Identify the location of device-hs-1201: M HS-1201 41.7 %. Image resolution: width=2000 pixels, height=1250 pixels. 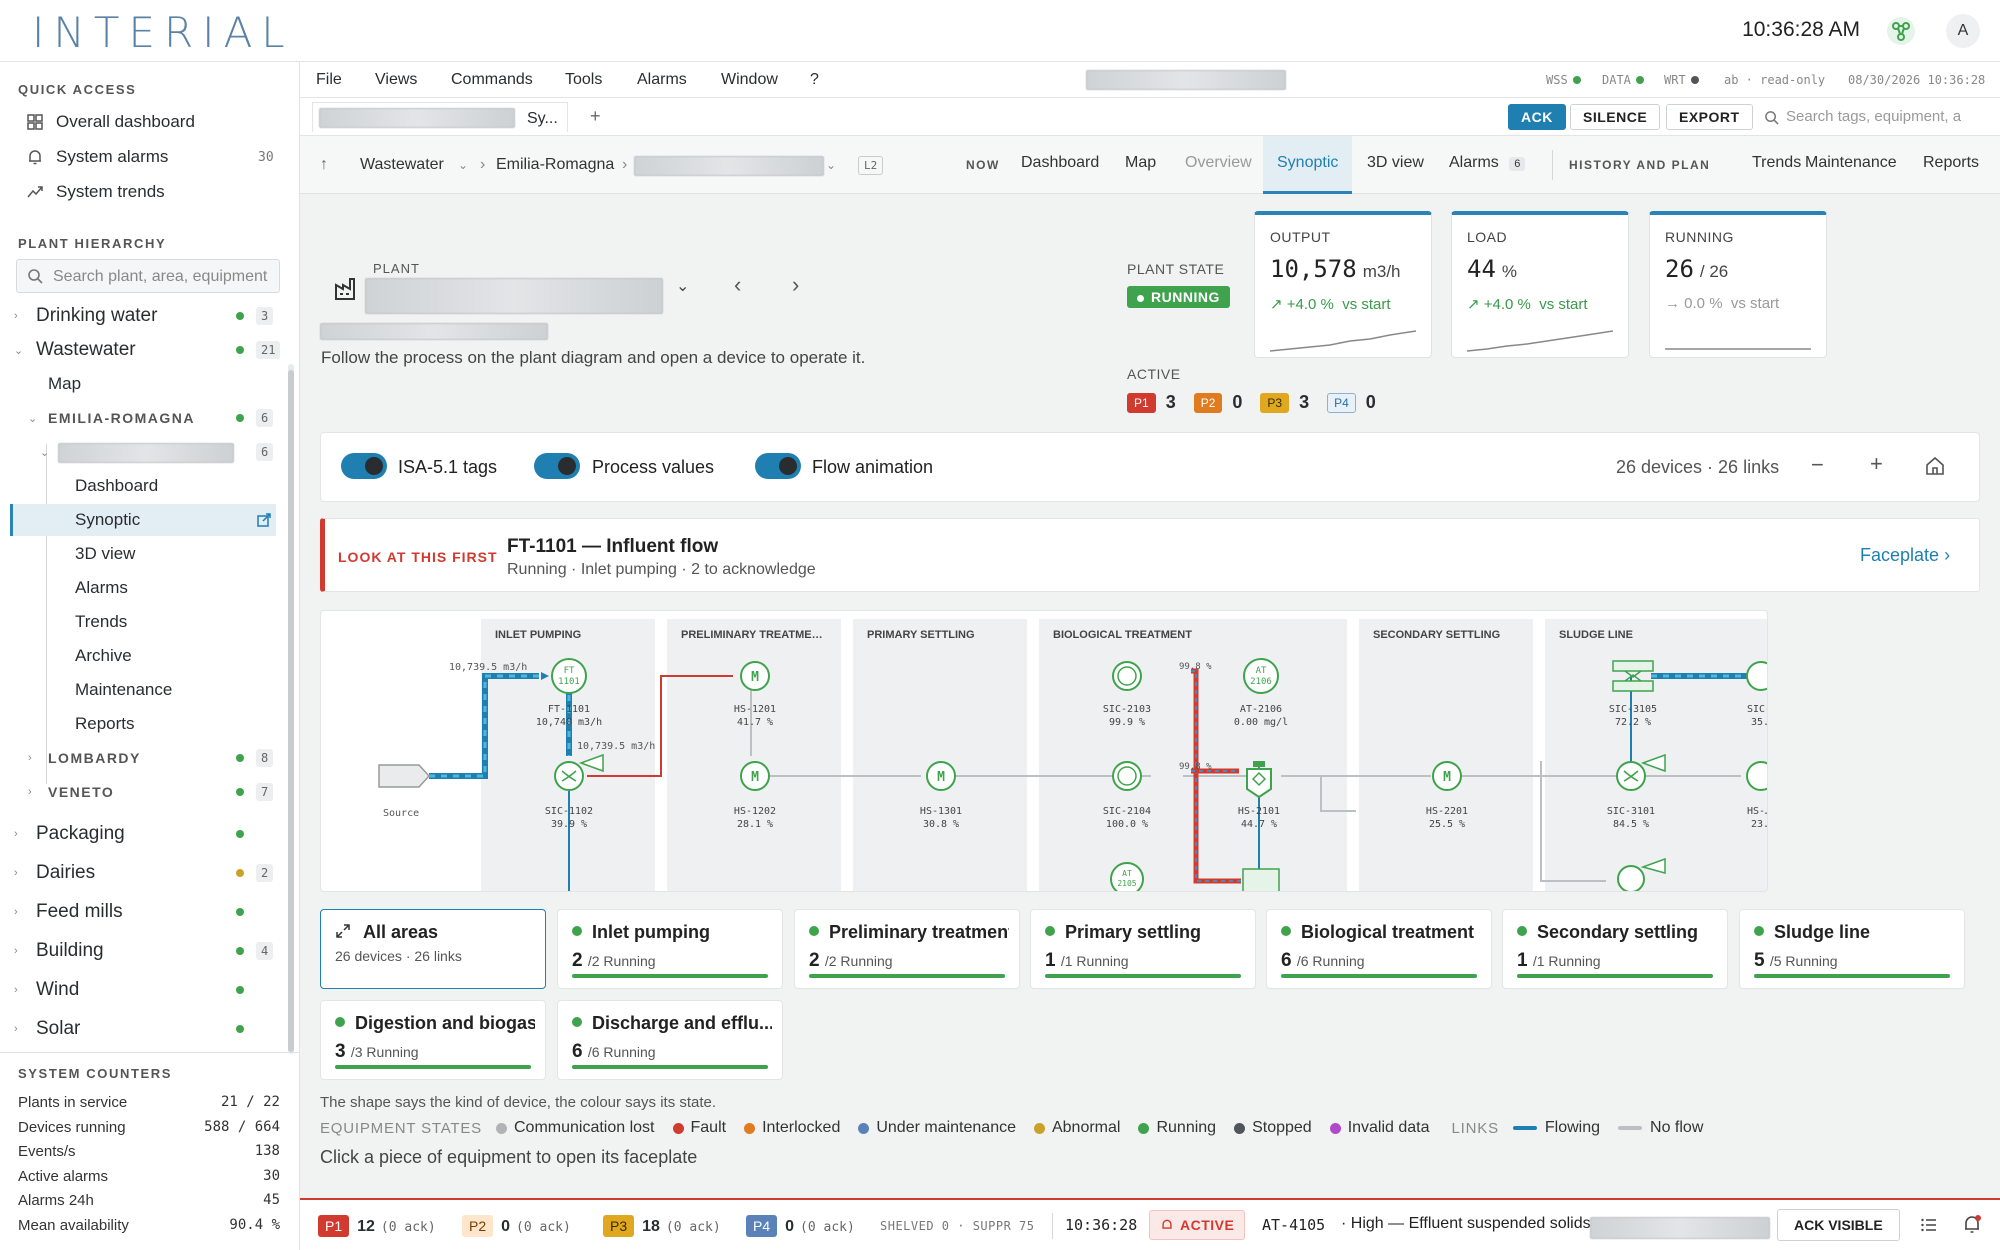
(755, 694).